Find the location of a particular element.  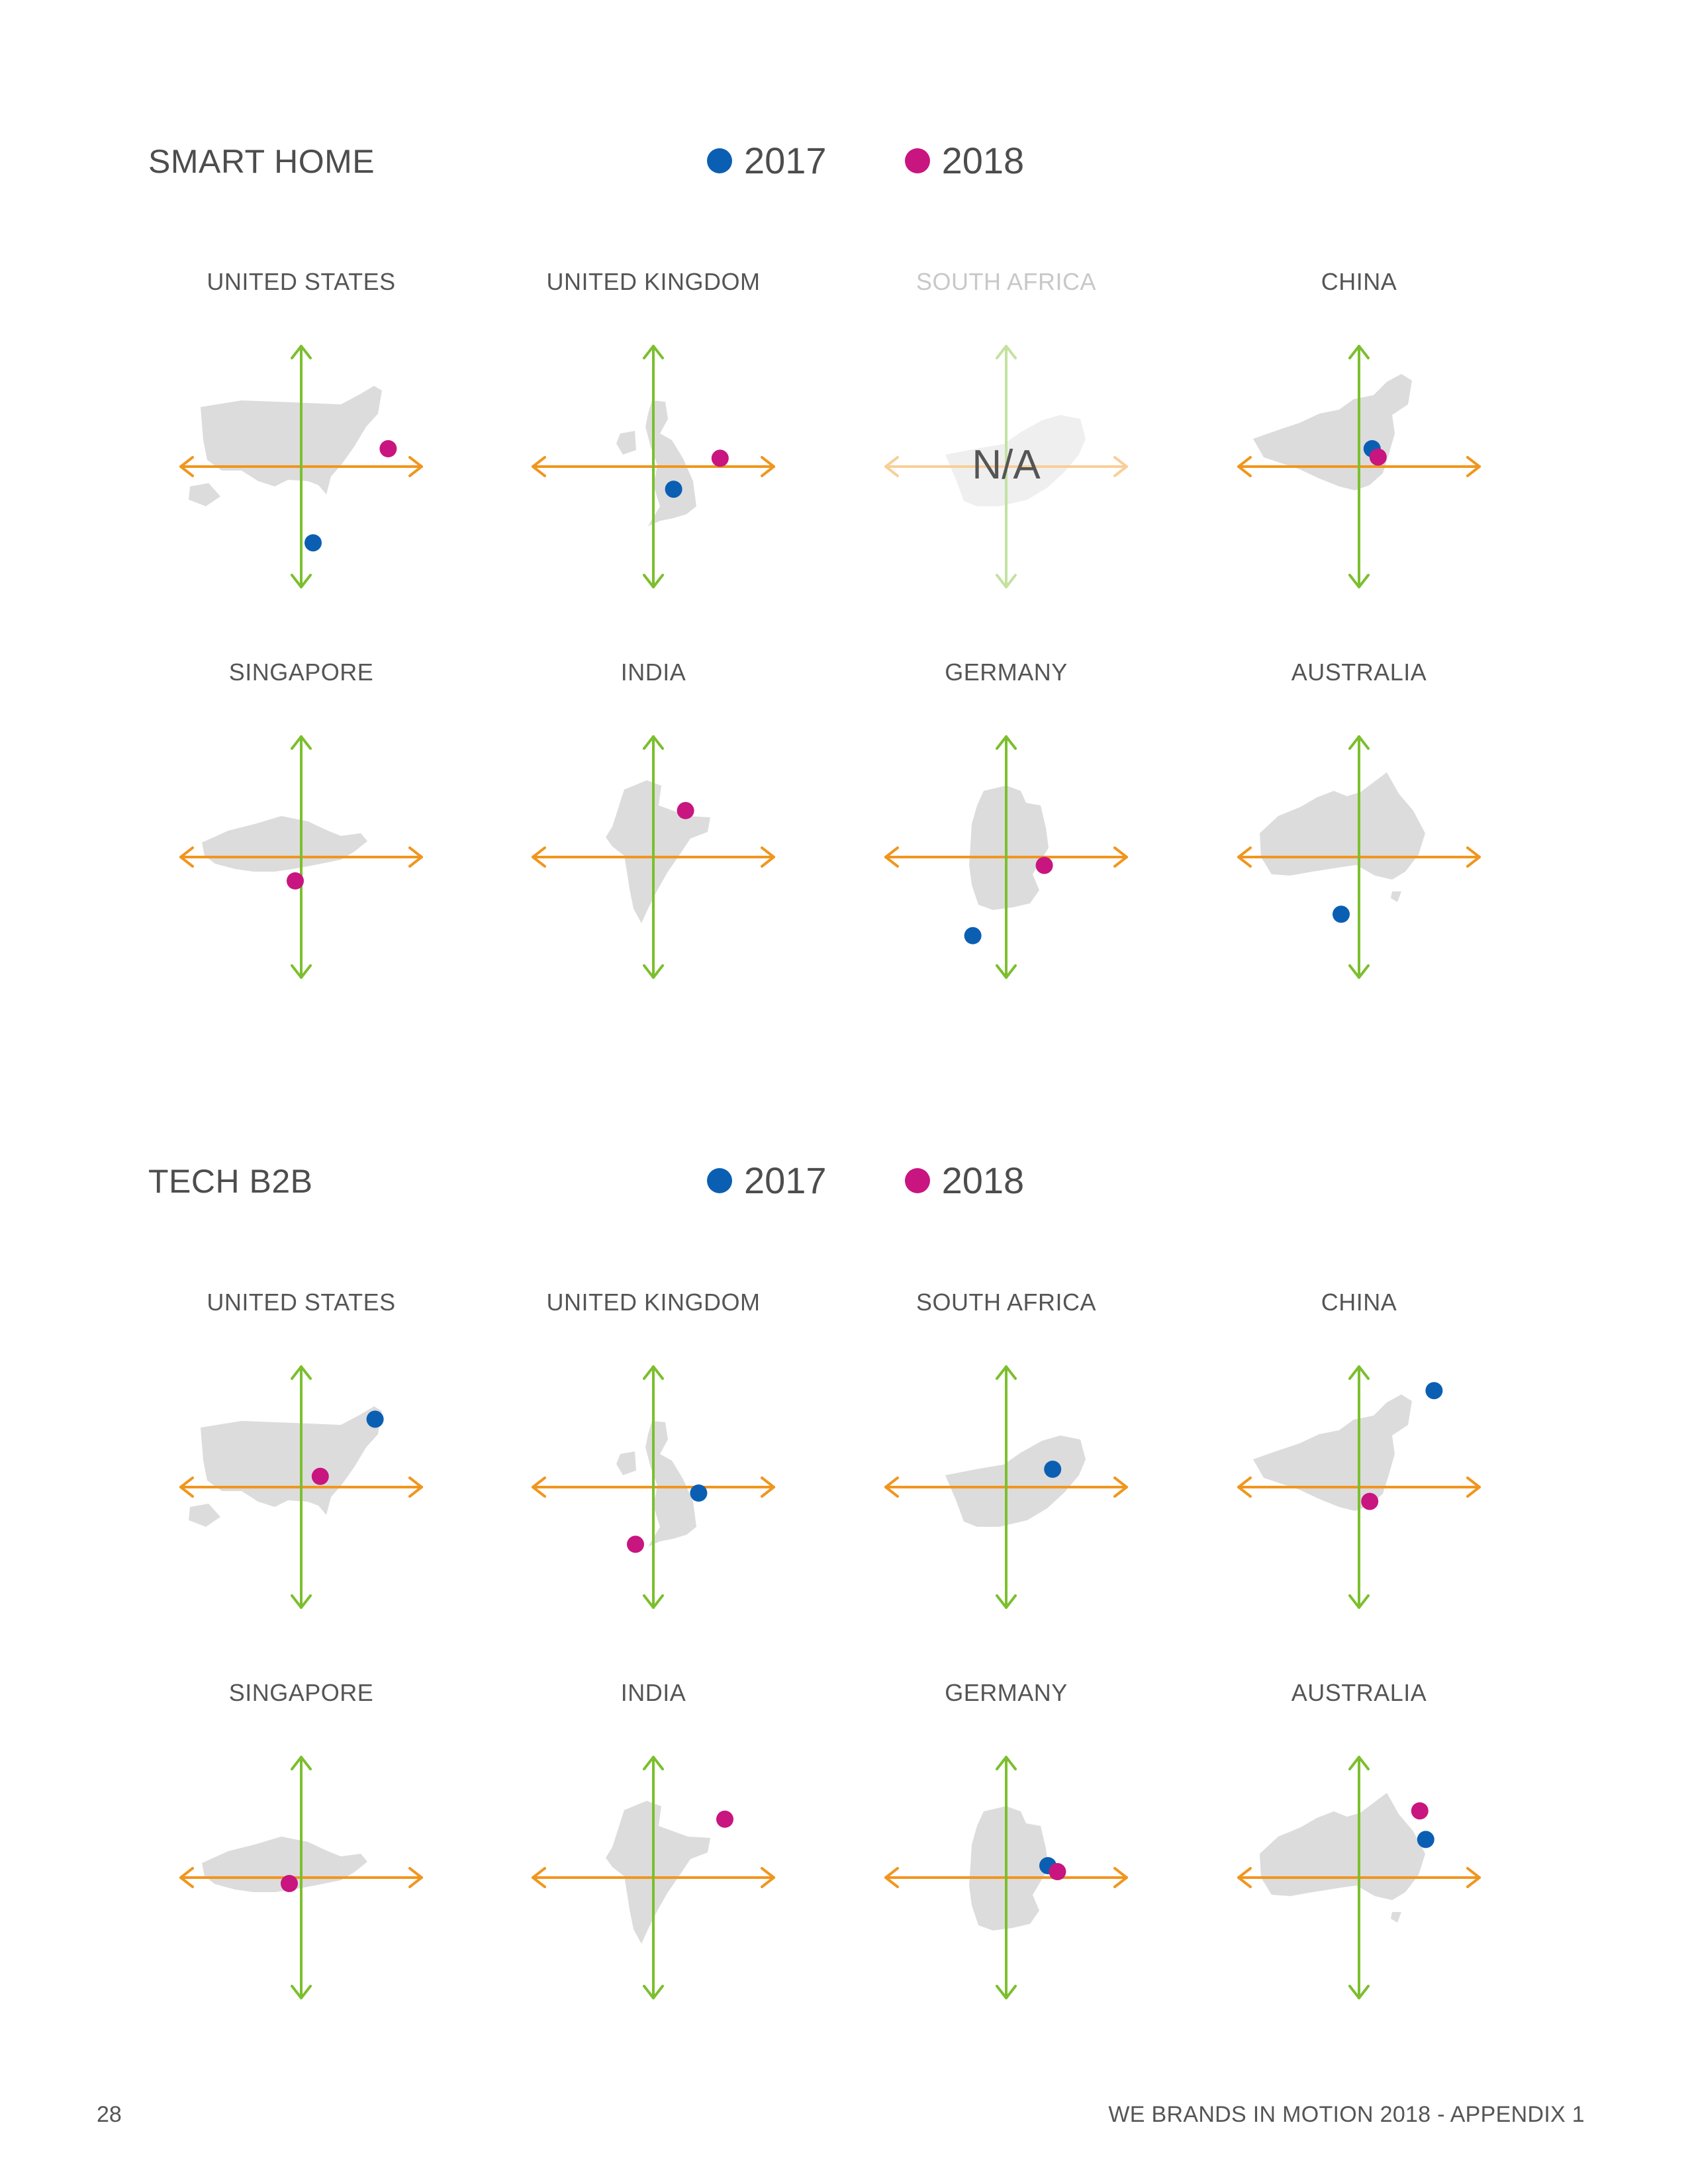

panel-plot: N/A is located at coordinates (1006, 466).